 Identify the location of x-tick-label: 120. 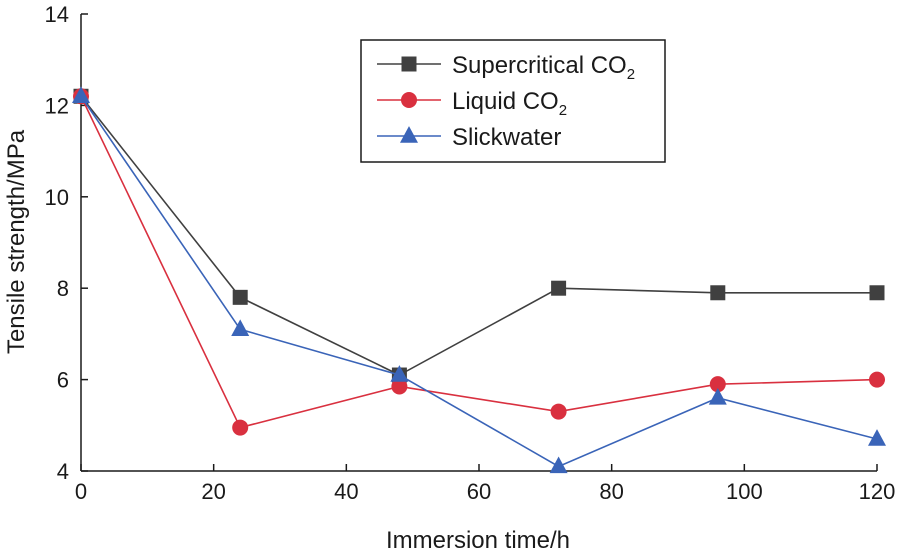
(877, 491).